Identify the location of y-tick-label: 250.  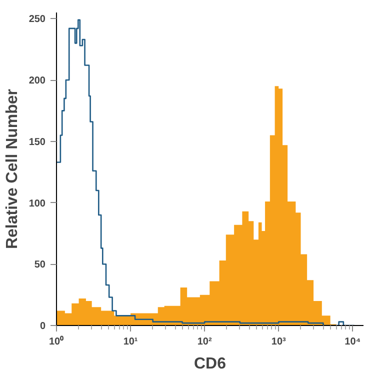
(37, 20).